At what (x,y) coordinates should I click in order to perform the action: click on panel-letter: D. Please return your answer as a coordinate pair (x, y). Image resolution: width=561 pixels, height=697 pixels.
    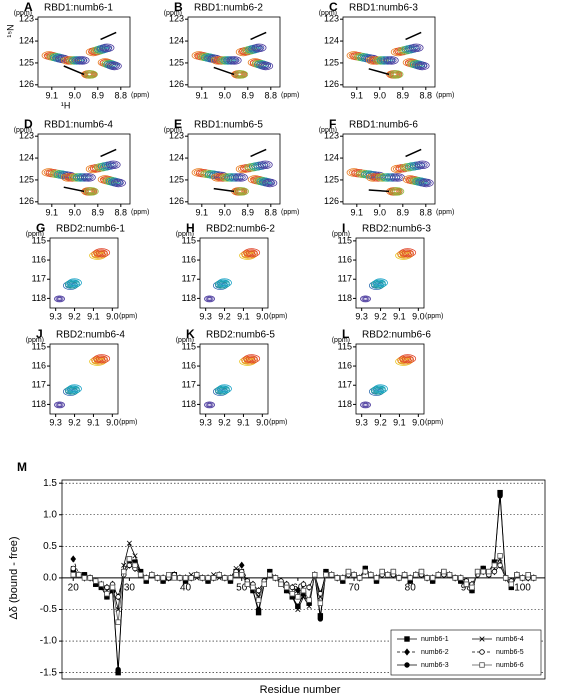
    Looking at the image, I should click on (28, 124).